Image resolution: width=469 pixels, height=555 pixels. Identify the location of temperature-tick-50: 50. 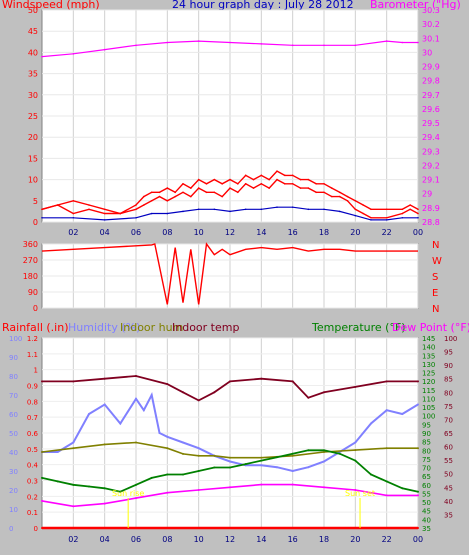
(426, 503).